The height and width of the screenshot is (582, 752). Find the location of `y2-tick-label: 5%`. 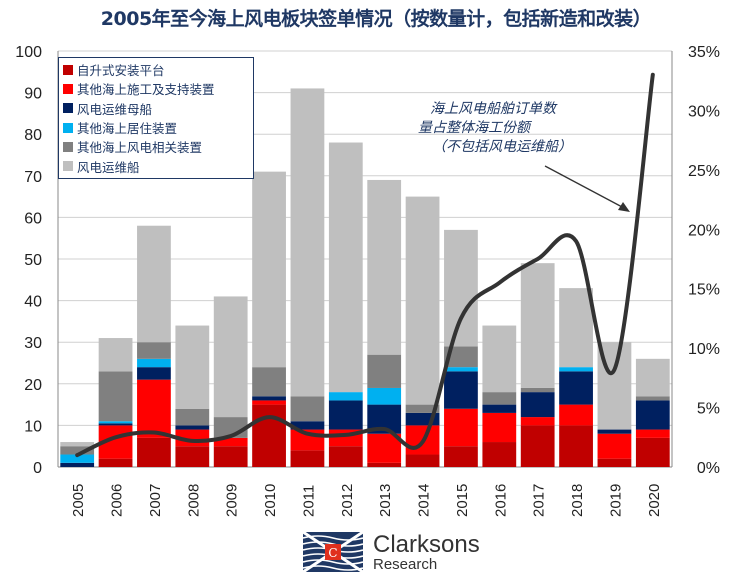

y2-tick-label: 5% is located at coordinates (708, 409).